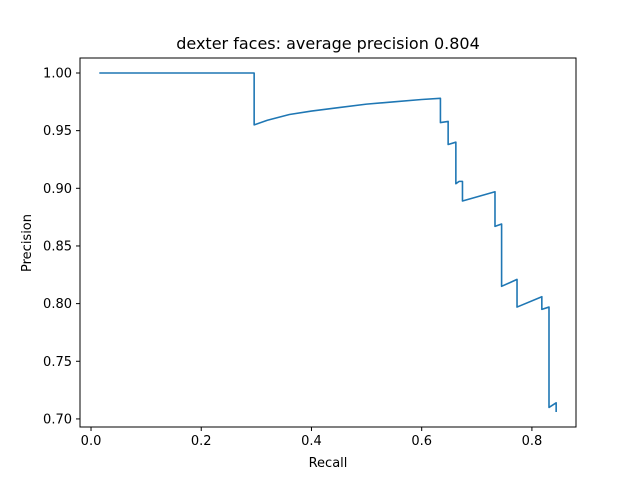 Image resolution: width=640 pixels, height=480 pixels. What do you see at coordinates (57, 419) in the screenshot?
I see `y-tick-label: 0.70` at bounding box center [57, 419].